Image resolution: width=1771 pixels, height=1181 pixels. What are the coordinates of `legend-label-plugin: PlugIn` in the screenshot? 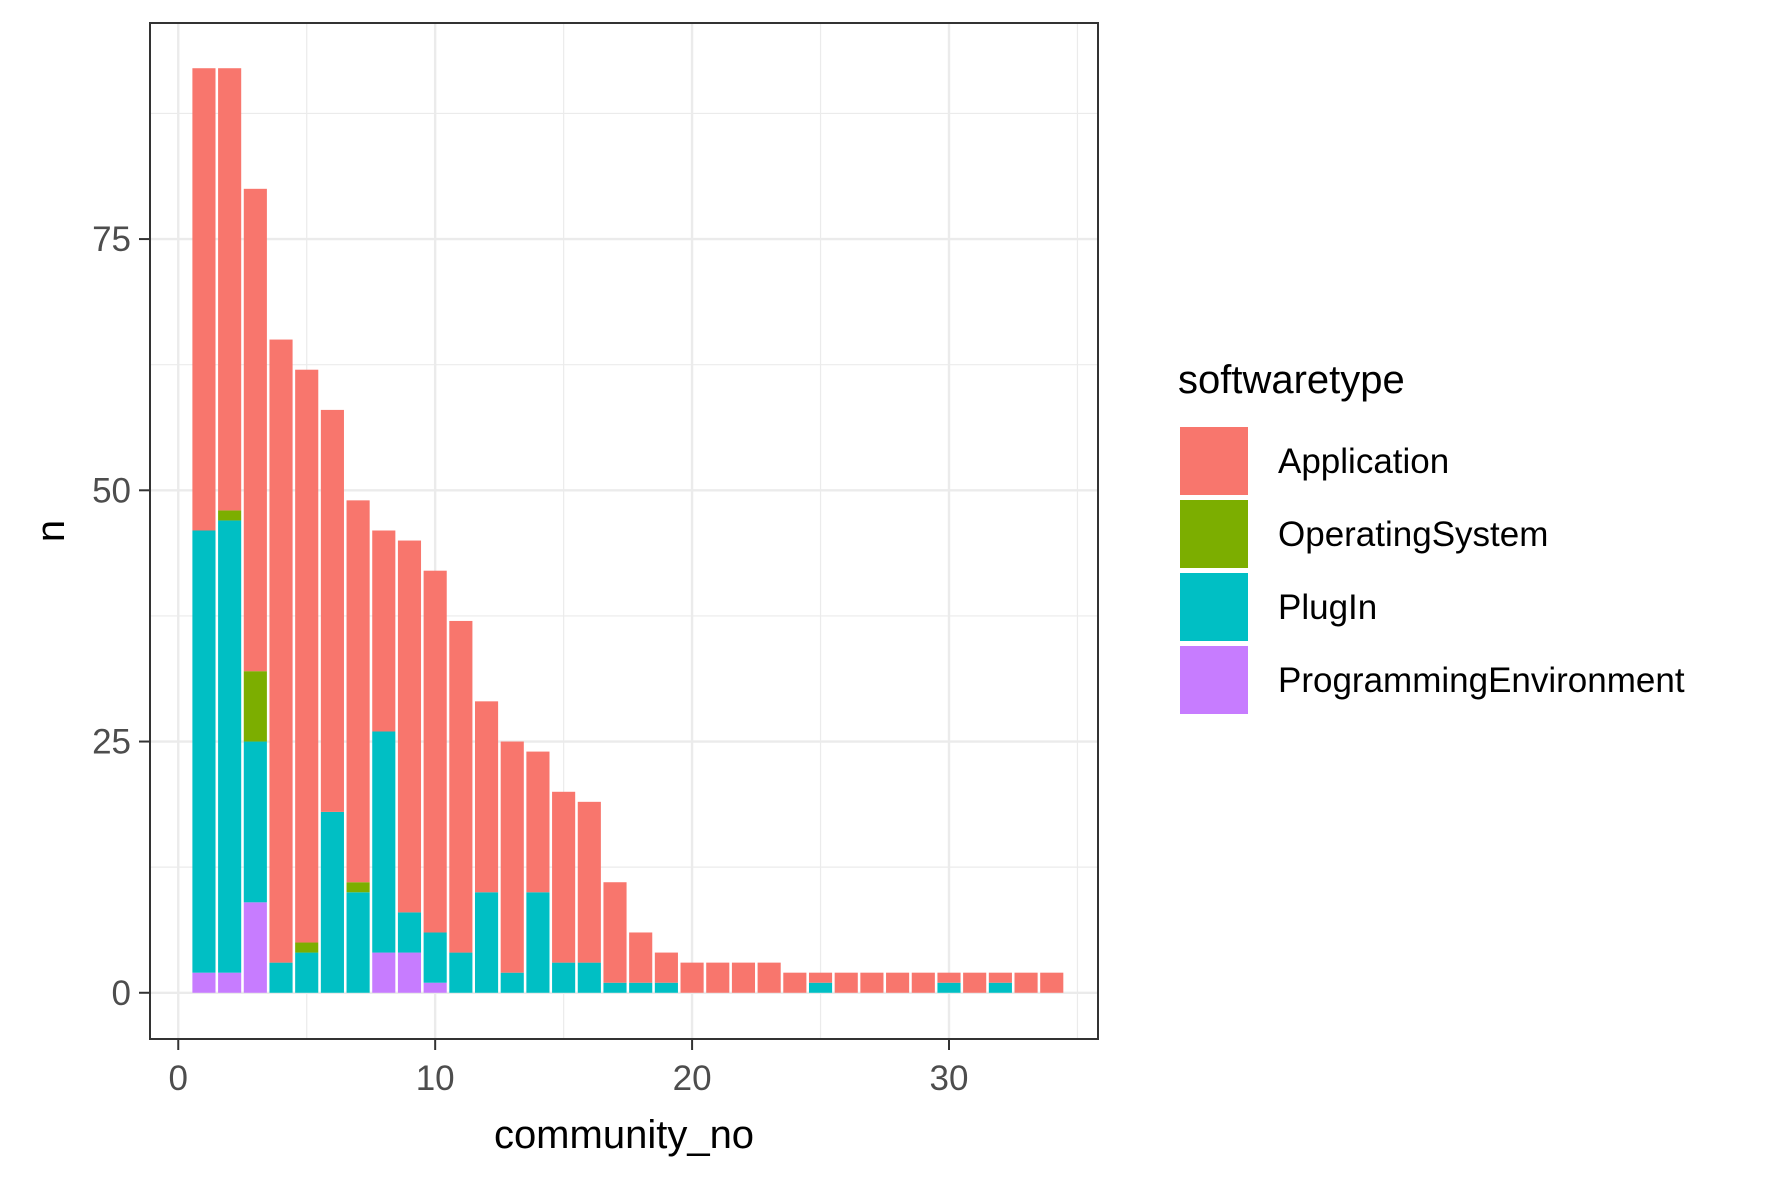 It's located at (1327, 607).